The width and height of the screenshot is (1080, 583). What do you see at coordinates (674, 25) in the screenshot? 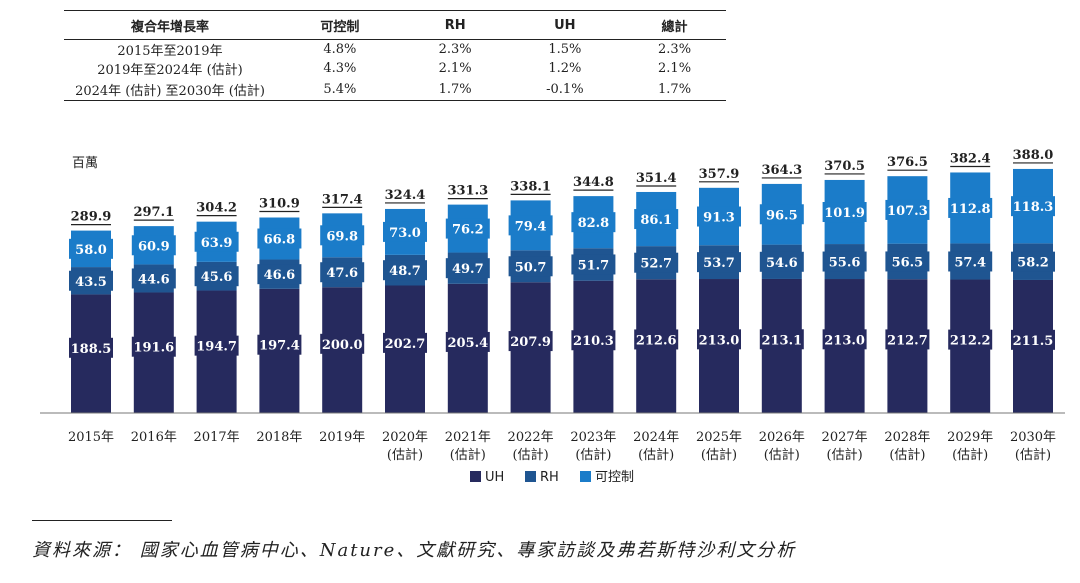
I see `cagr-header-total: 總計` at bounding box center [674, 25].